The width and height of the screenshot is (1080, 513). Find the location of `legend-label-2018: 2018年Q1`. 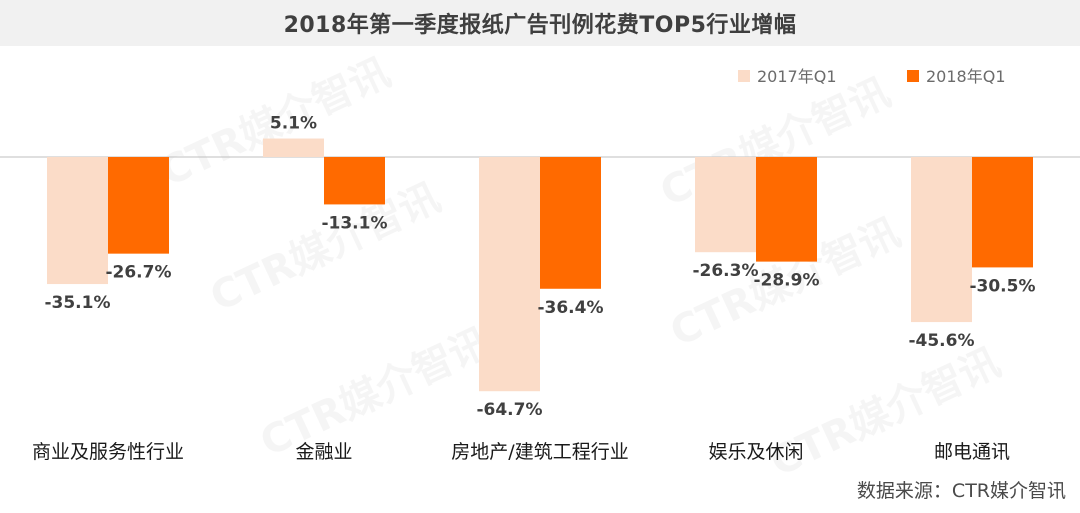

legend-label-2018: 2018年Q1 is located at coordinates (966, 76).